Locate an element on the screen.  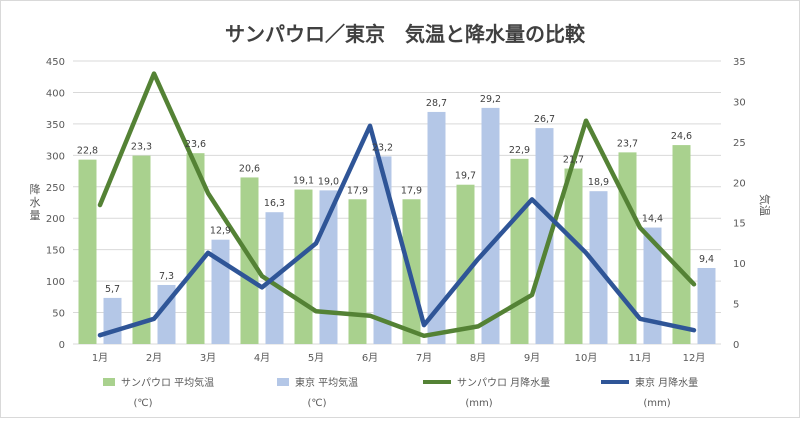
bar-data-label: 23,2 is located at coordinates (382, 147).